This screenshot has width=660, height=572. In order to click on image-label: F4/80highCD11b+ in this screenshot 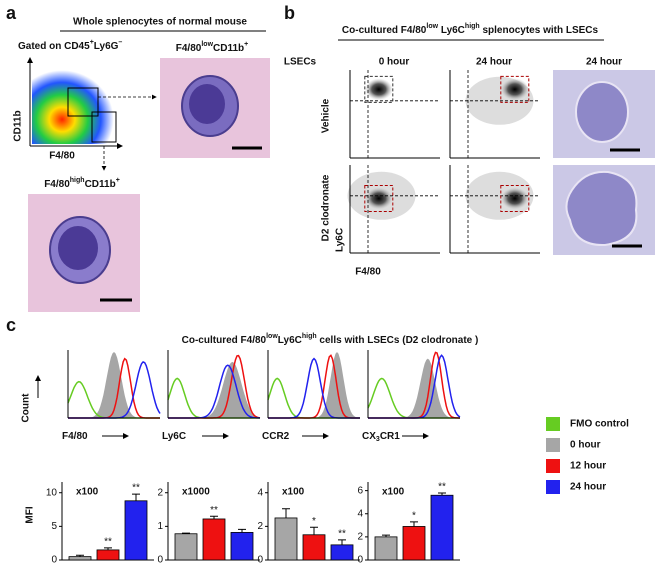, I will do `click(82, 183)`.